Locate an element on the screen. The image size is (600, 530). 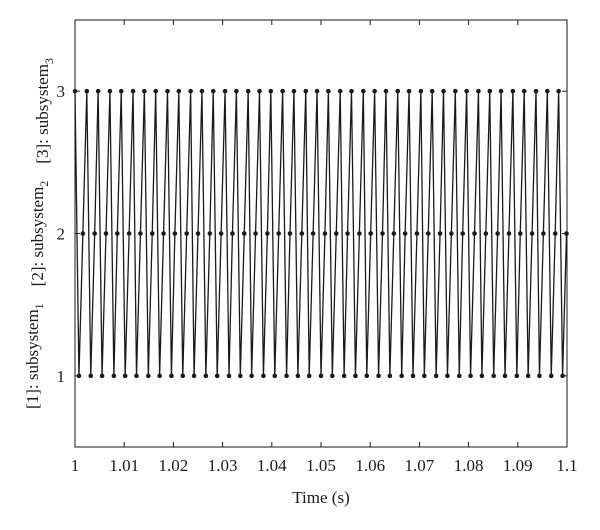
x-axis-title: Time (s) is located at coordinates (320, 497).